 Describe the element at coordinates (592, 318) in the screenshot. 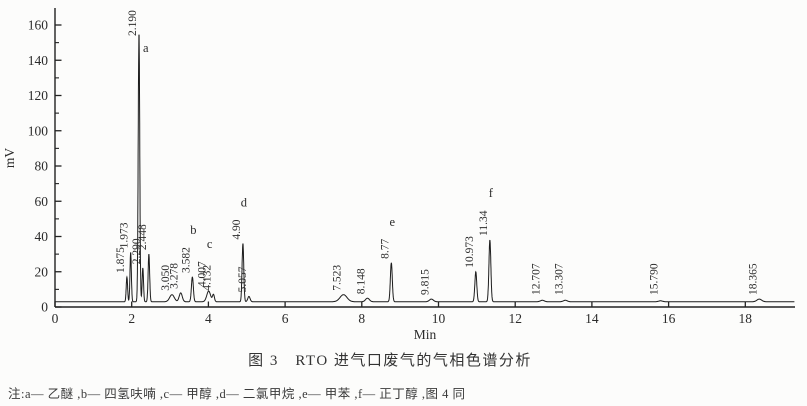

I see `svg-text: 14` at that location.